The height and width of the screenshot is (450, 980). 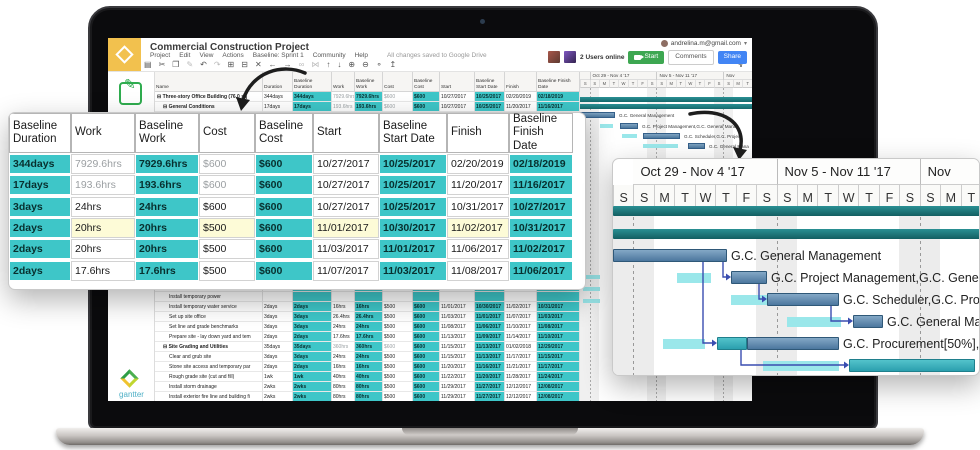 What do you see at coordinates (258, 64) in the screenshot?
I see `delete-row-icon: ✕` at bounding box center [258, 64].